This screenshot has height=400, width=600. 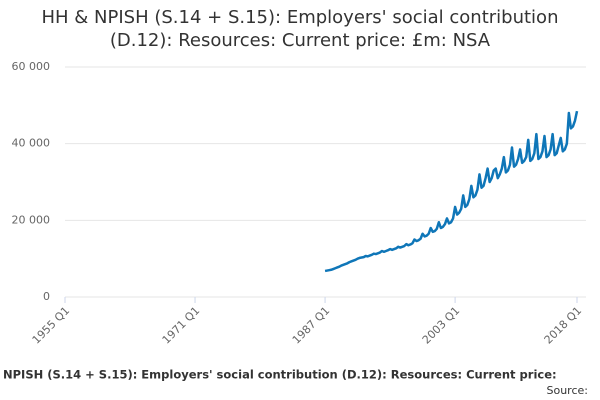 What do you see at coordinates (563, 325) in the screenshot?
I see `x-tick-label: 2018 Q1` at bounding box center [563, 325].